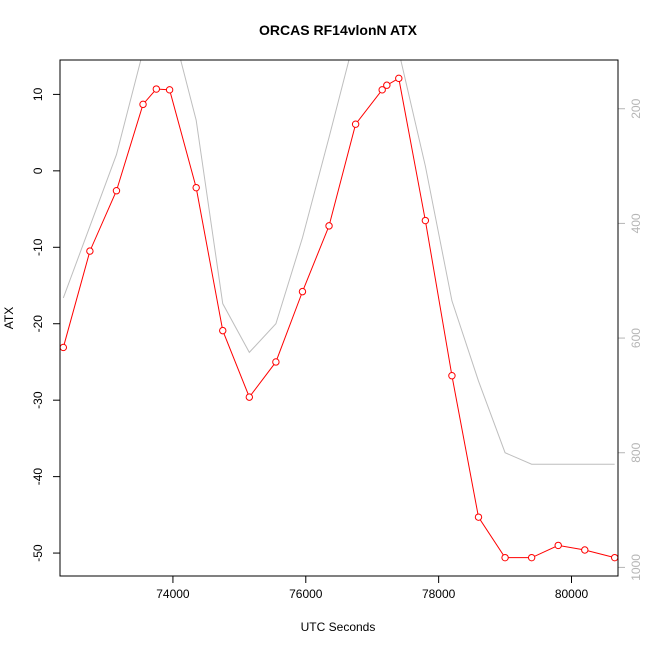 The image size is (650, 650). What do you see at coordinates (636, 223) in the screenshot?
I see `y-right-tick-label: 400` at bounding box center [636, 223].